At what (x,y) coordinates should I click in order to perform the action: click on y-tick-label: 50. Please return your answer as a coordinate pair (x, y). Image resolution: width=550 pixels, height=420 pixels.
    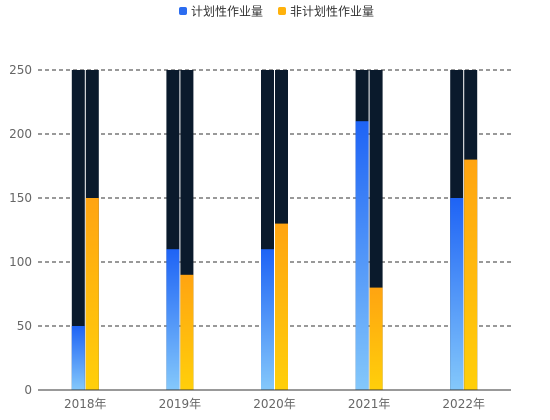
    Looking at the image, I should click on (24, 326).